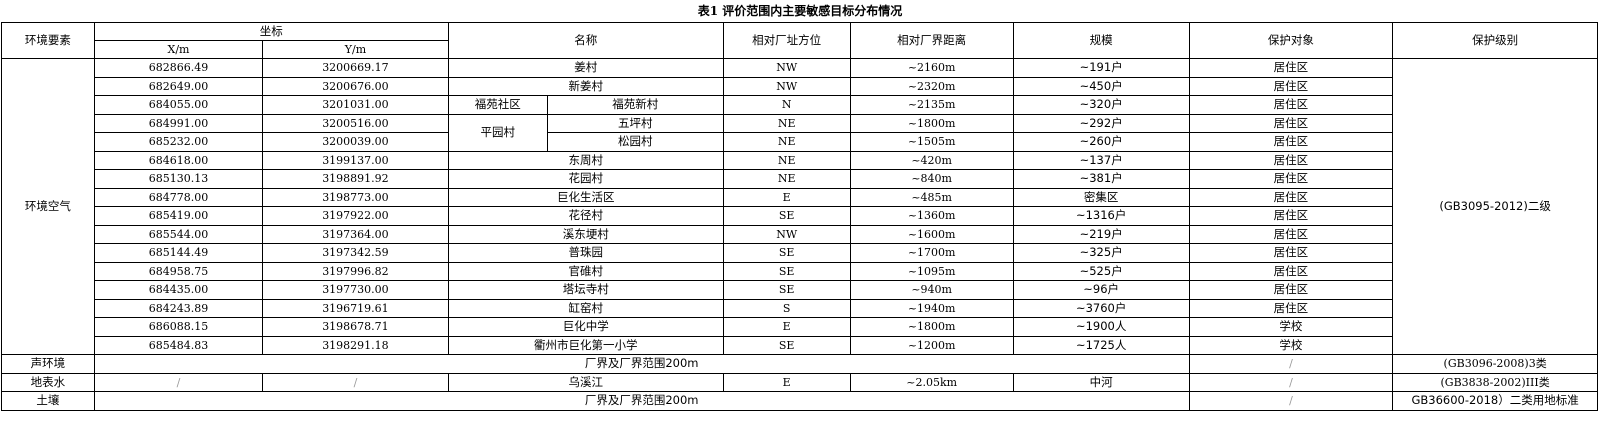 Image resolution: width=1600 pixels, height=433 pixels. Describe the element at coordinates (355, 290) in the screenshot. I see `cell-y: 3197730.00` at that location.